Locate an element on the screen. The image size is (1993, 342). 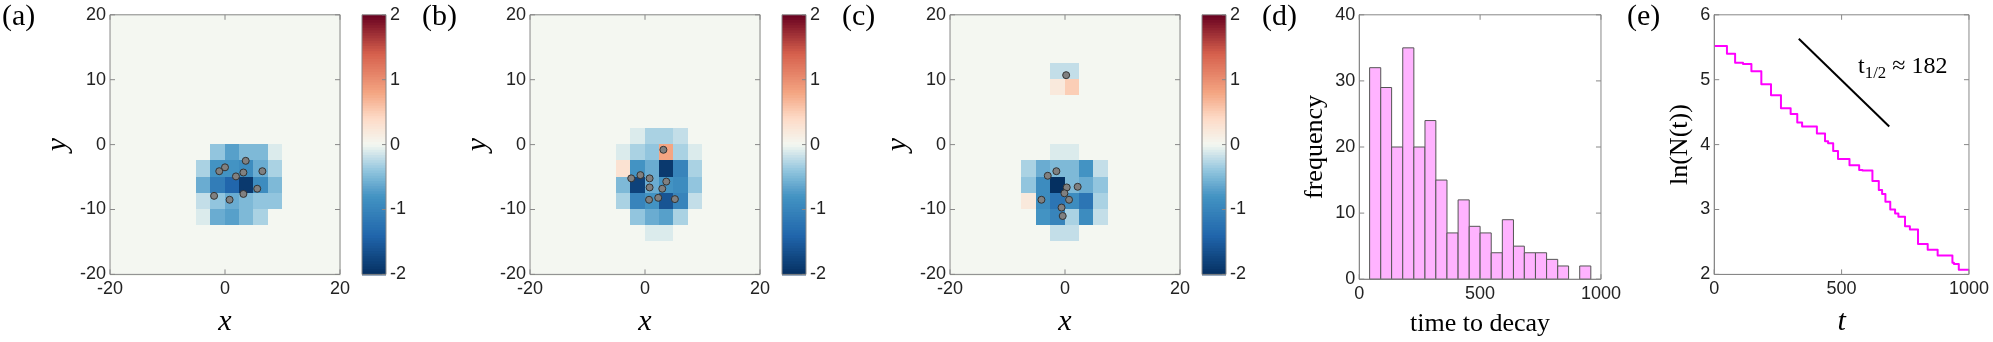
chart-title: (e) is located at coordinates (1644, 16).